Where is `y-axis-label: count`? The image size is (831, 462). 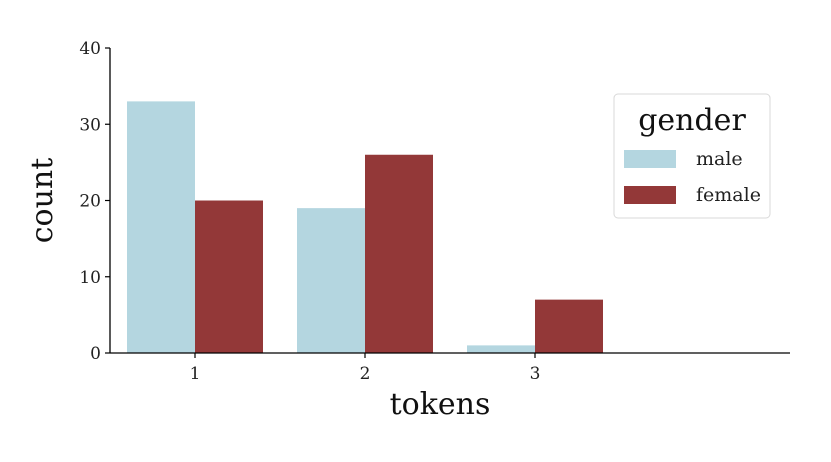 y-axis-label: count is located at coordinates (42, 201).